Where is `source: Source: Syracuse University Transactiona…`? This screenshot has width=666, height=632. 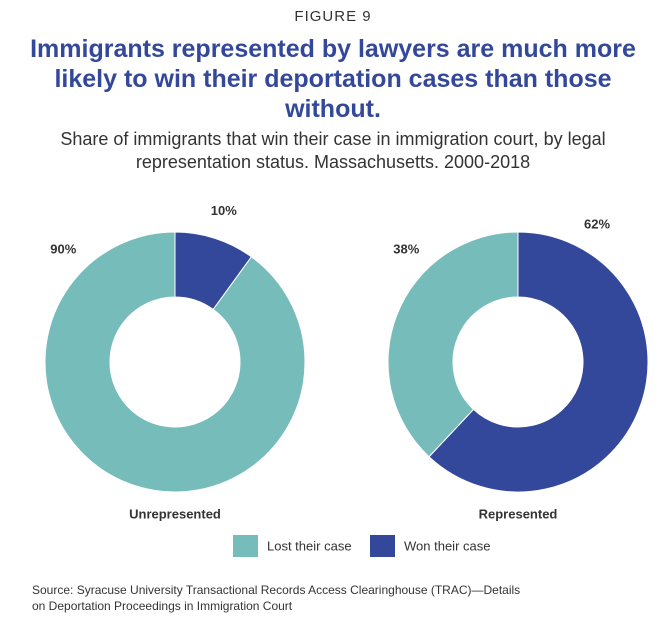 source: Source: Syracuse University Transactiona… is located at coordinates (276, 598).